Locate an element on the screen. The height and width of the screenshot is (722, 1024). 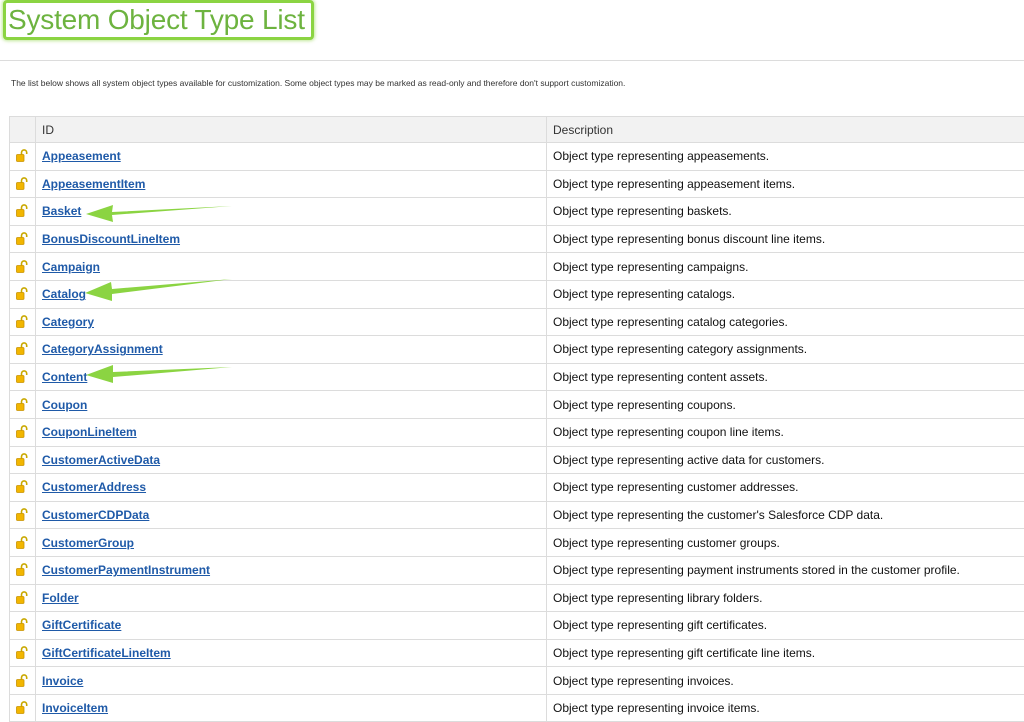
object-type-link: CustomerAddress is located at coordinates (94, 487).